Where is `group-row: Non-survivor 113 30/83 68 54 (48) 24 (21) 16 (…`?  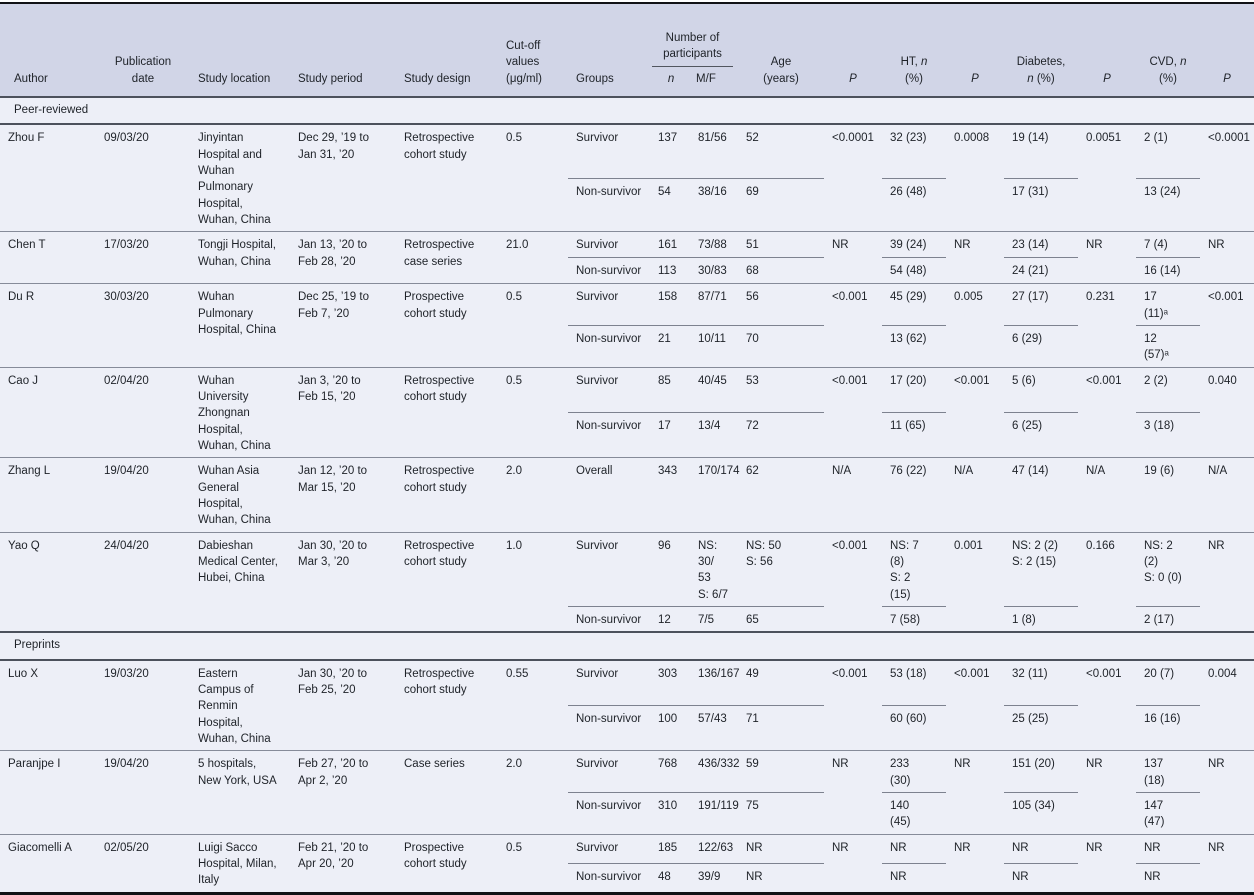
group-row: Non-survivor 113 30/83 68 54 (48) 24 (21) 16 (… is located at coordinates (627, 271).